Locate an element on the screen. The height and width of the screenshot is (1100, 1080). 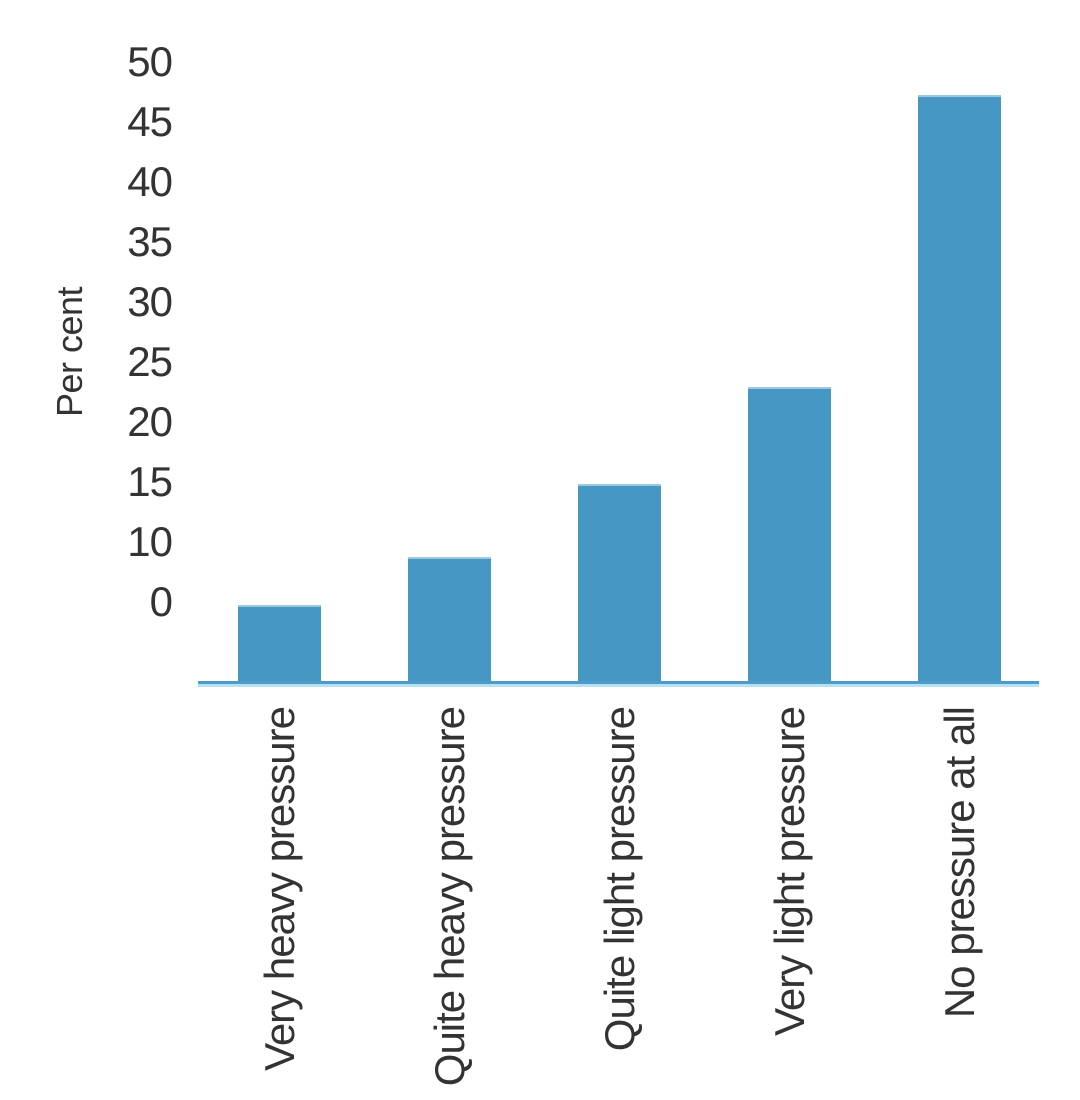
x-category-label-text: Quite heavy pressure is located at coordinates (449, 897).